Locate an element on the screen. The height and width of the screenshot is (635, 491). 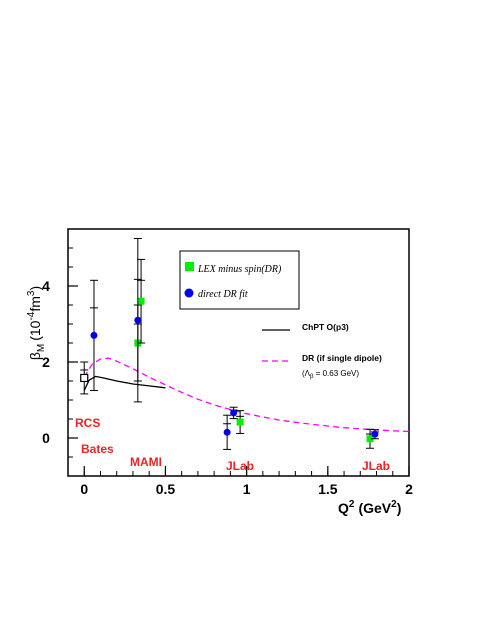
experiment-label-rcs: RCS is located at coordinates (87, 423).